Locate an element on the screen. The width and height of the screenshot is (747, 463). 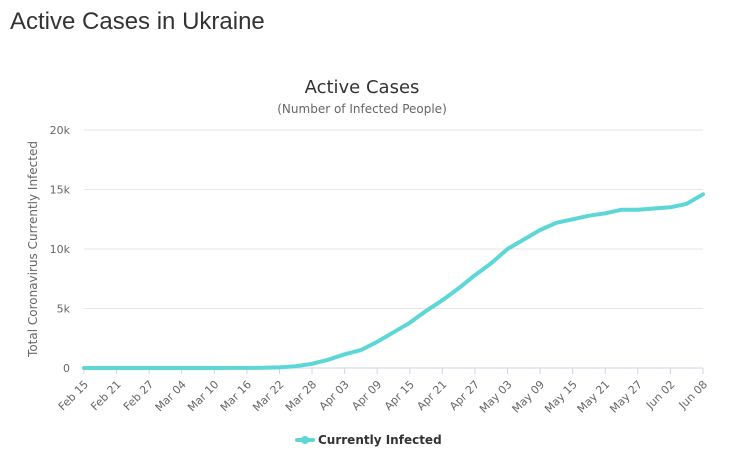
x-tick-label: Feb 15 is located at coordinates (73, 395).